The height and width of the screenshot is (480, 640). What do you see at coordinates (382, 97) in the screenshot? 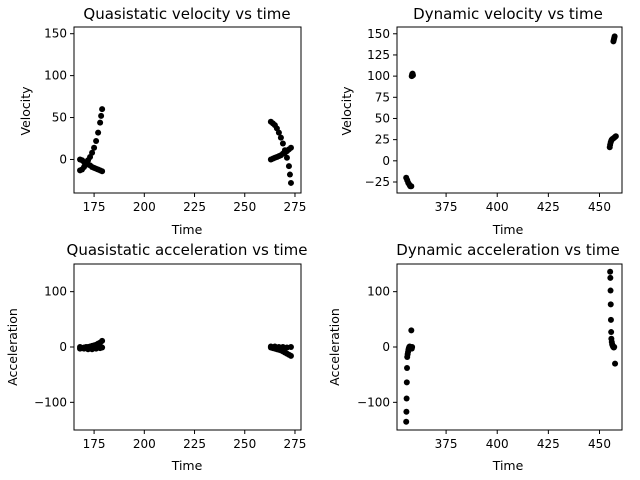
I see `y-tick-label: 75` at bounding box center [382, 97].